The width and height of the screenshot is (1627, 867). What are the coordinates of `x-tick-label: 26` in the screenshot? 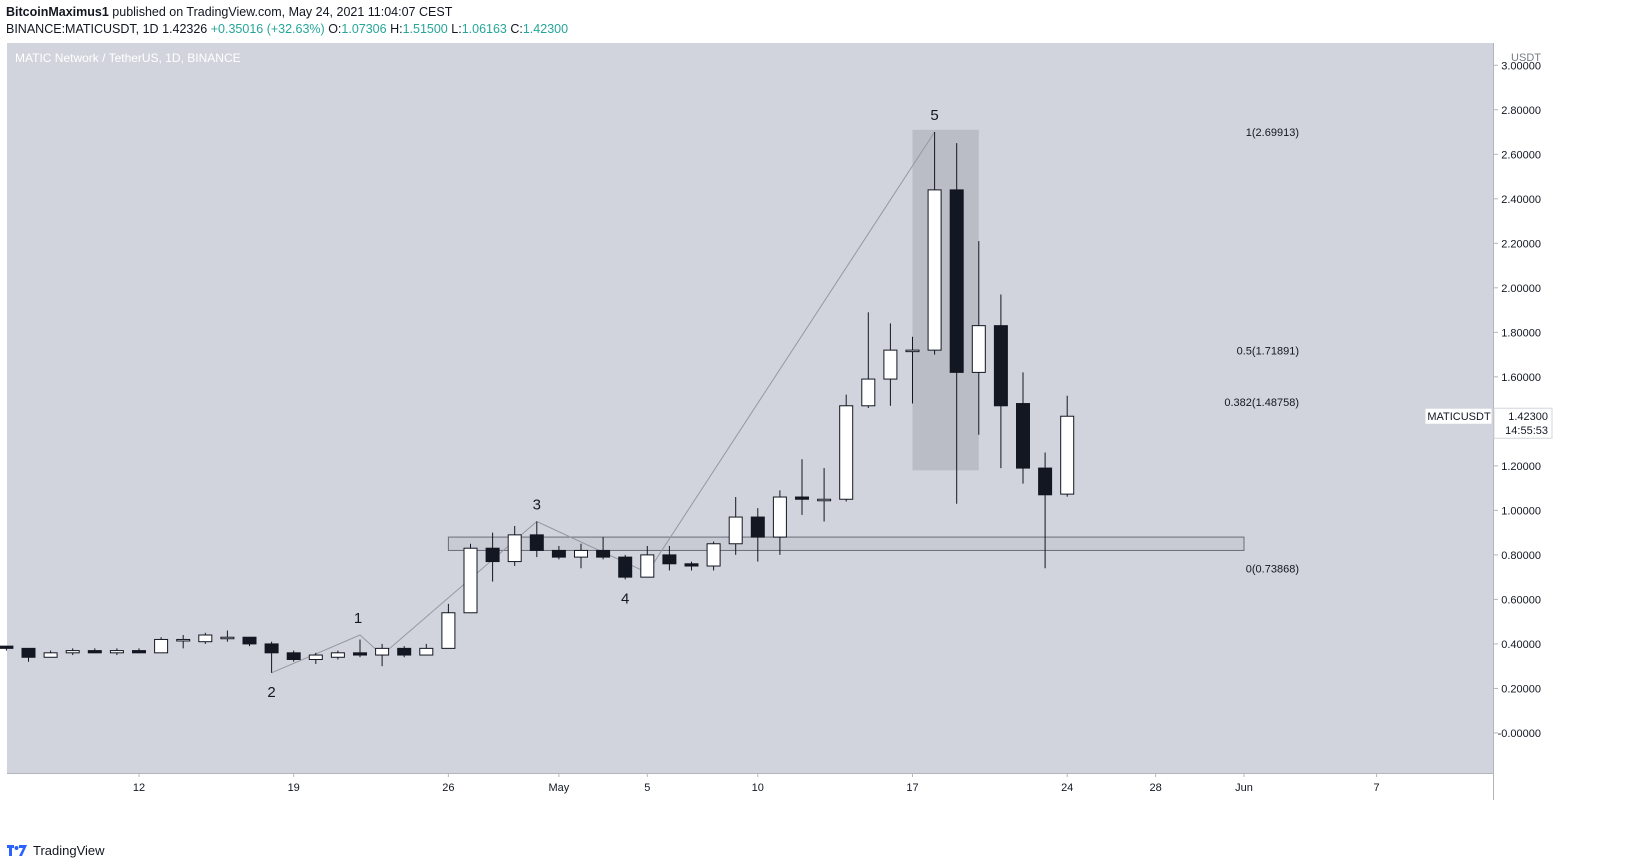 It's located at (448, 788).